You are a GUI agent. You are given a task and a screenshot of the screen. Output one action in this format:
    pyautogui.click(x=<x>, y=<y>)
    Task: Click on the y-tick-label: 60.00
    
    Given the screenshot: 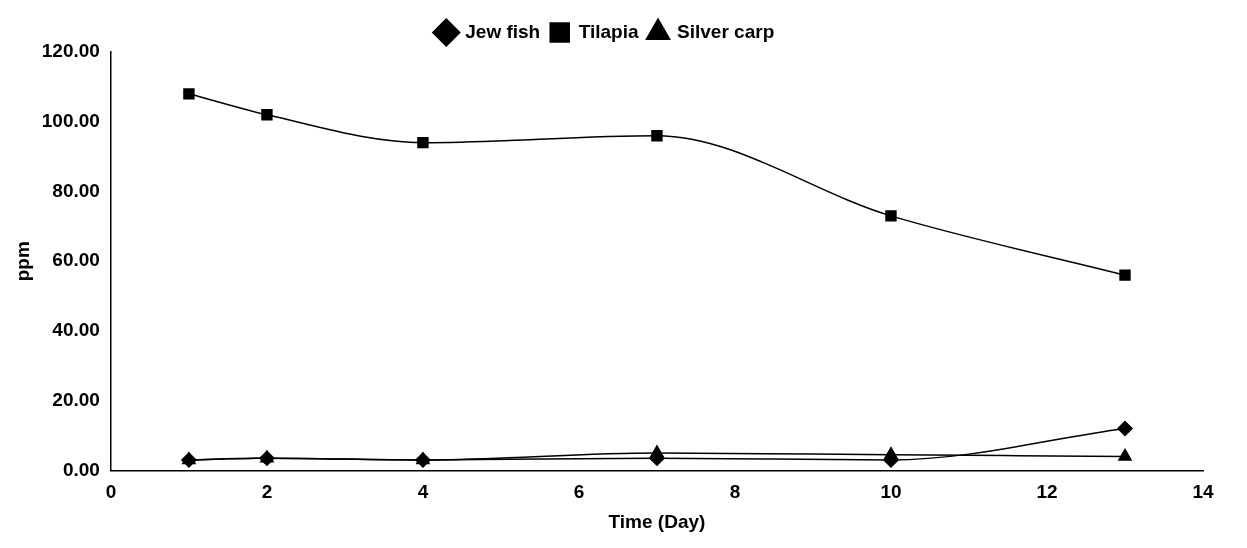 What is the action you would take?
    pyautogui.click(x=76, y=260)
    